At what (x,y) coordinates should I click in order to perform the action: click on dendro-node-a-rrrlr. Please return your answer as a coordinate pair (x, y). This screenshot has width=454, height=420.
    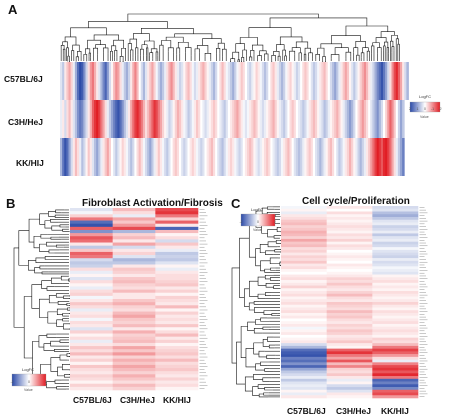
    Looking at the image, I should click on (360, 44).